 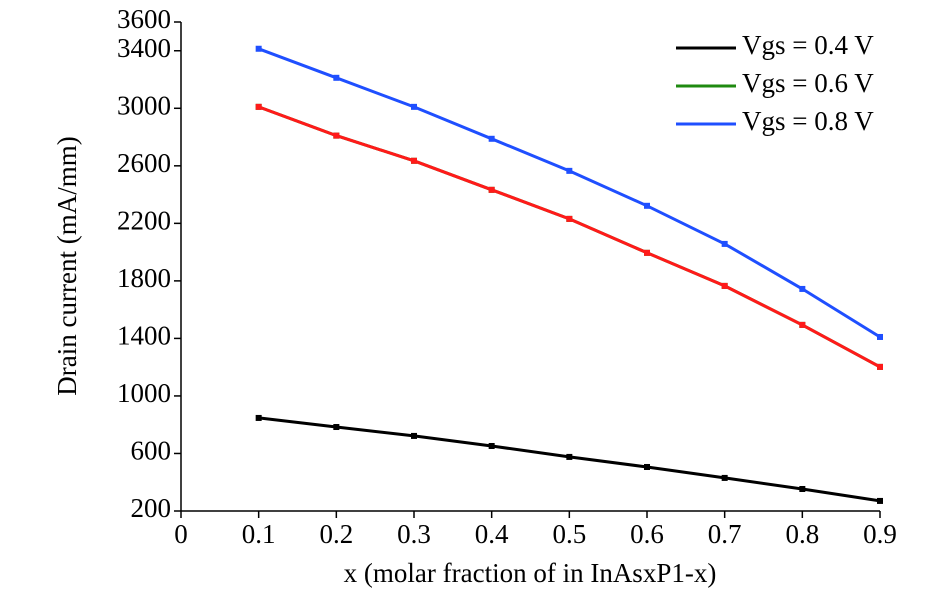 What do you see at coordinates (151, 451) in the screenshot?
I see `y-tick-label: 600` at bounding box center [151, 451].